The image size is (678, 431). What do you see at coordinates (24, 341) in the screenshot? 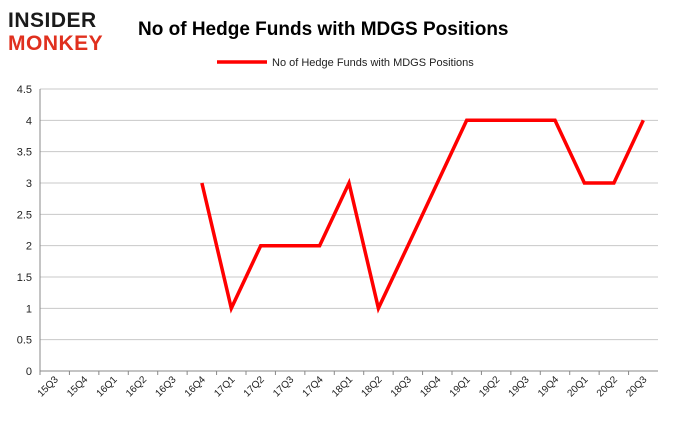
I see `y-tick-label: 0.5` at bounding box center [24, 341].